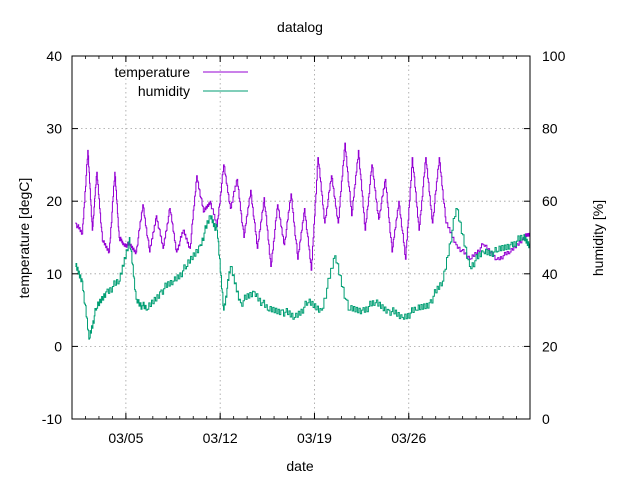  Describe the element at coordinates (300, 27) in the screenshot. I see `chart-title: datalog` at that location.